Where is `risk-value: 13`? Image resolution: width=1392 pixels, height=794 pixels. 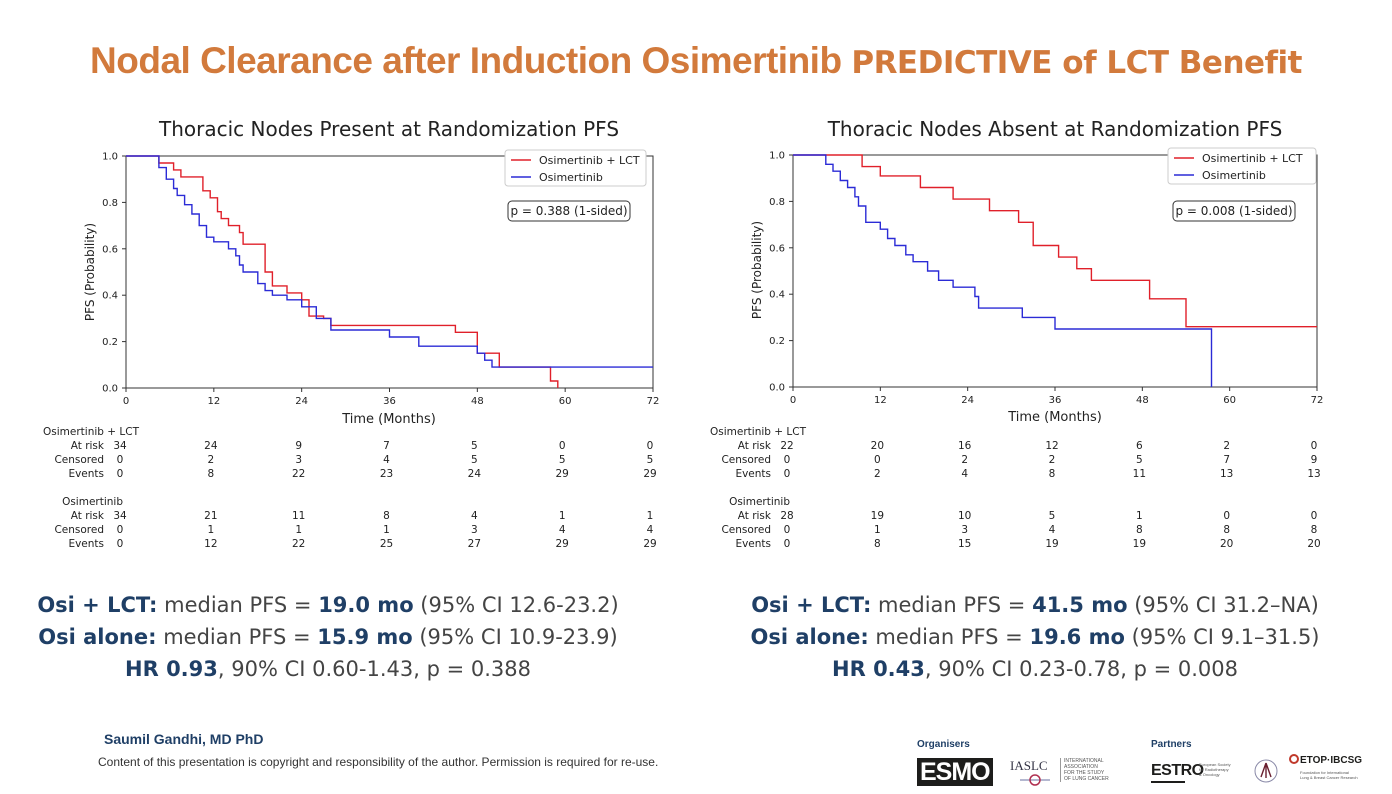 risk-value: 13 is located at coordinates (1226, 474).